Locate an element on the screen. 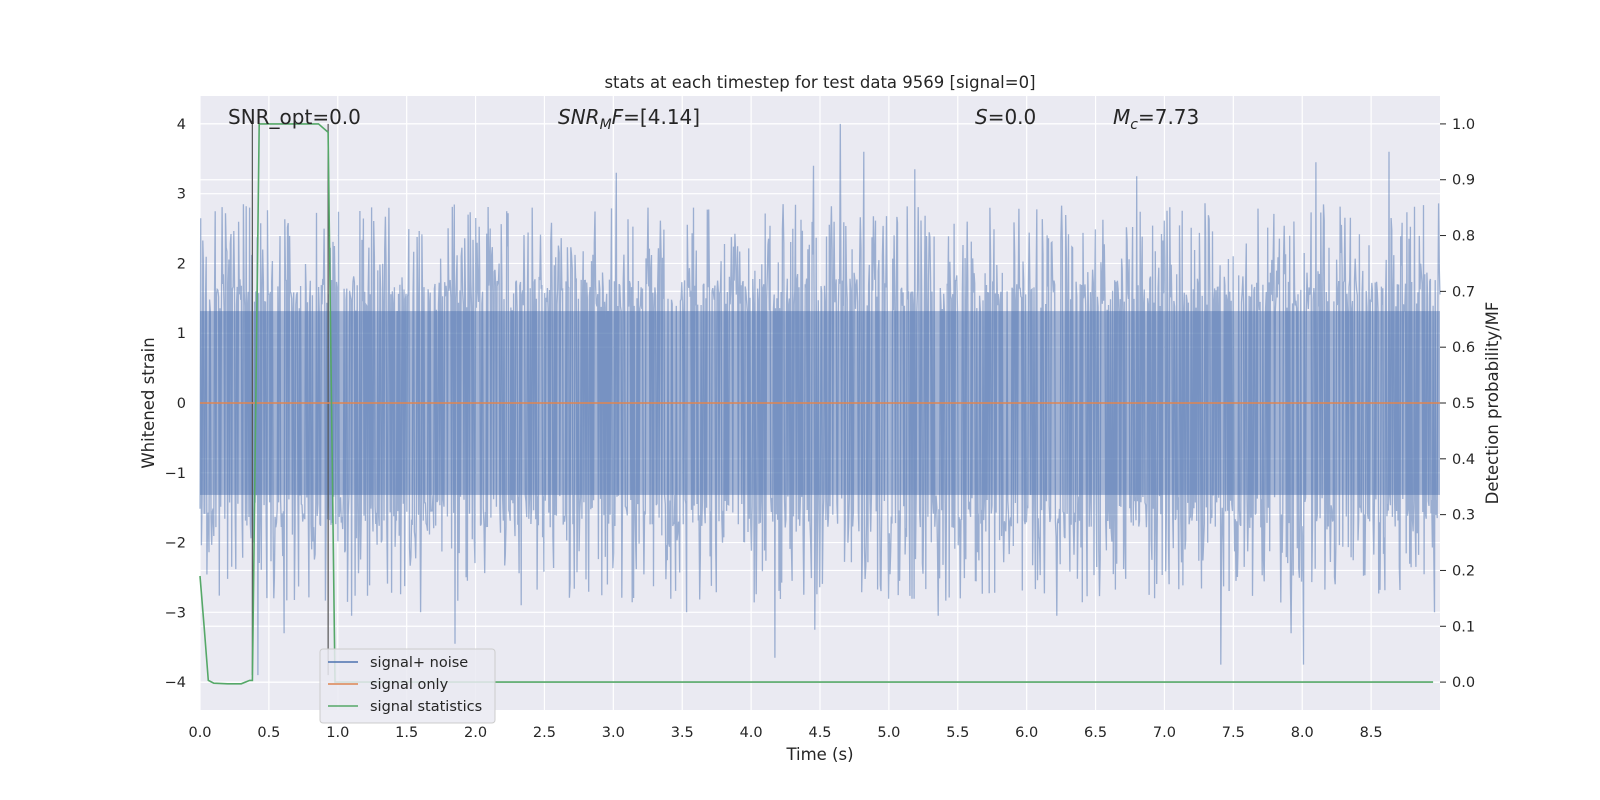  y-left-tick-label: 4 is located at coordinates (181, 125).